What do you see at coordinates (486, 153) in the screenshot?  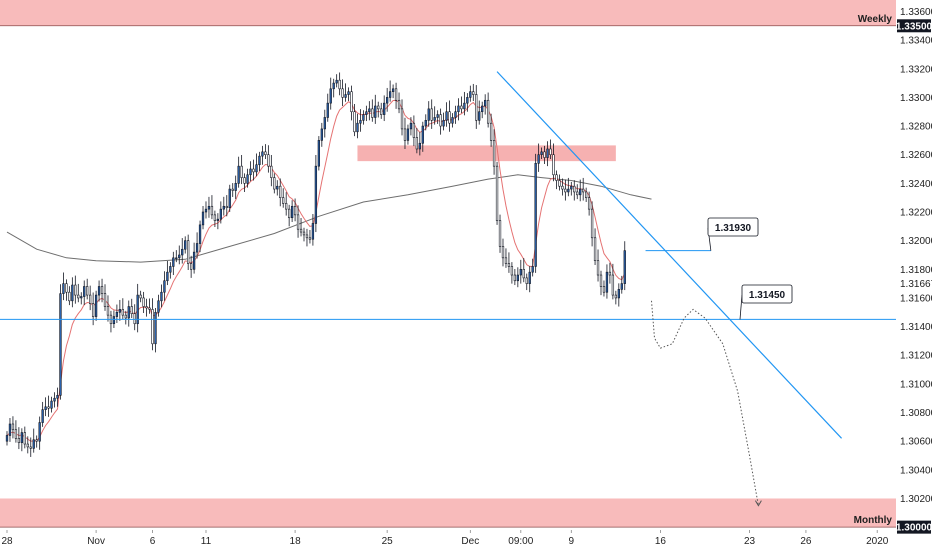 I see `resistance-box` at bounding box center [486, 153].